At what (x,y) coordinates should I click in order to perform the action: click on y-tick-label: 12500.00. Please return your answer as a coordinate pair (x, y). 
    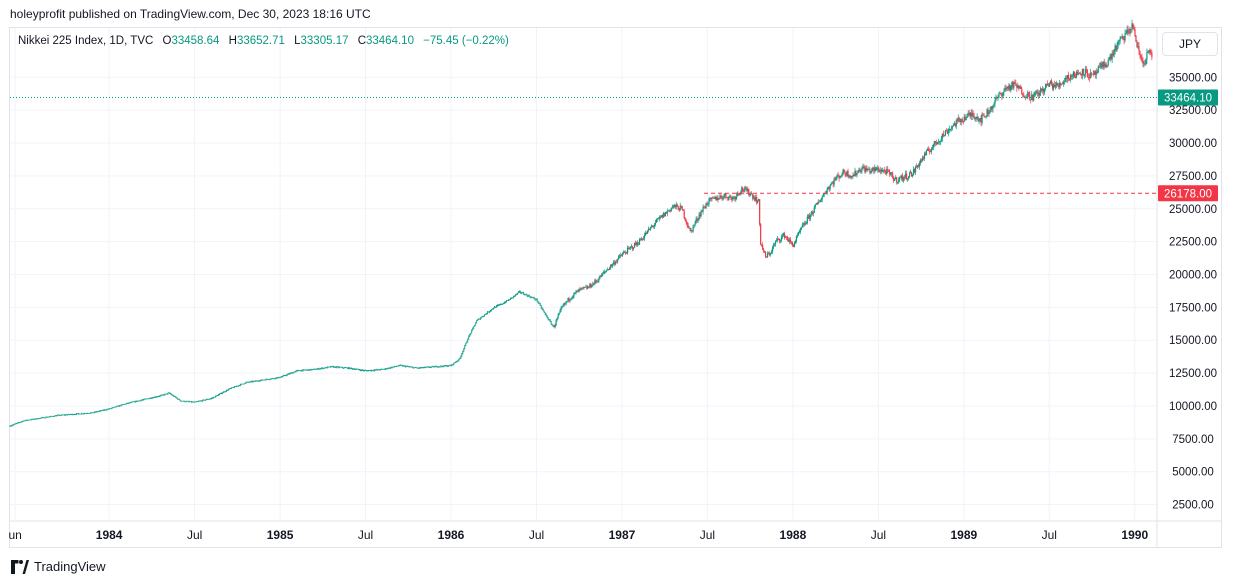
    Looking at the image, I should click on (1193, 374).